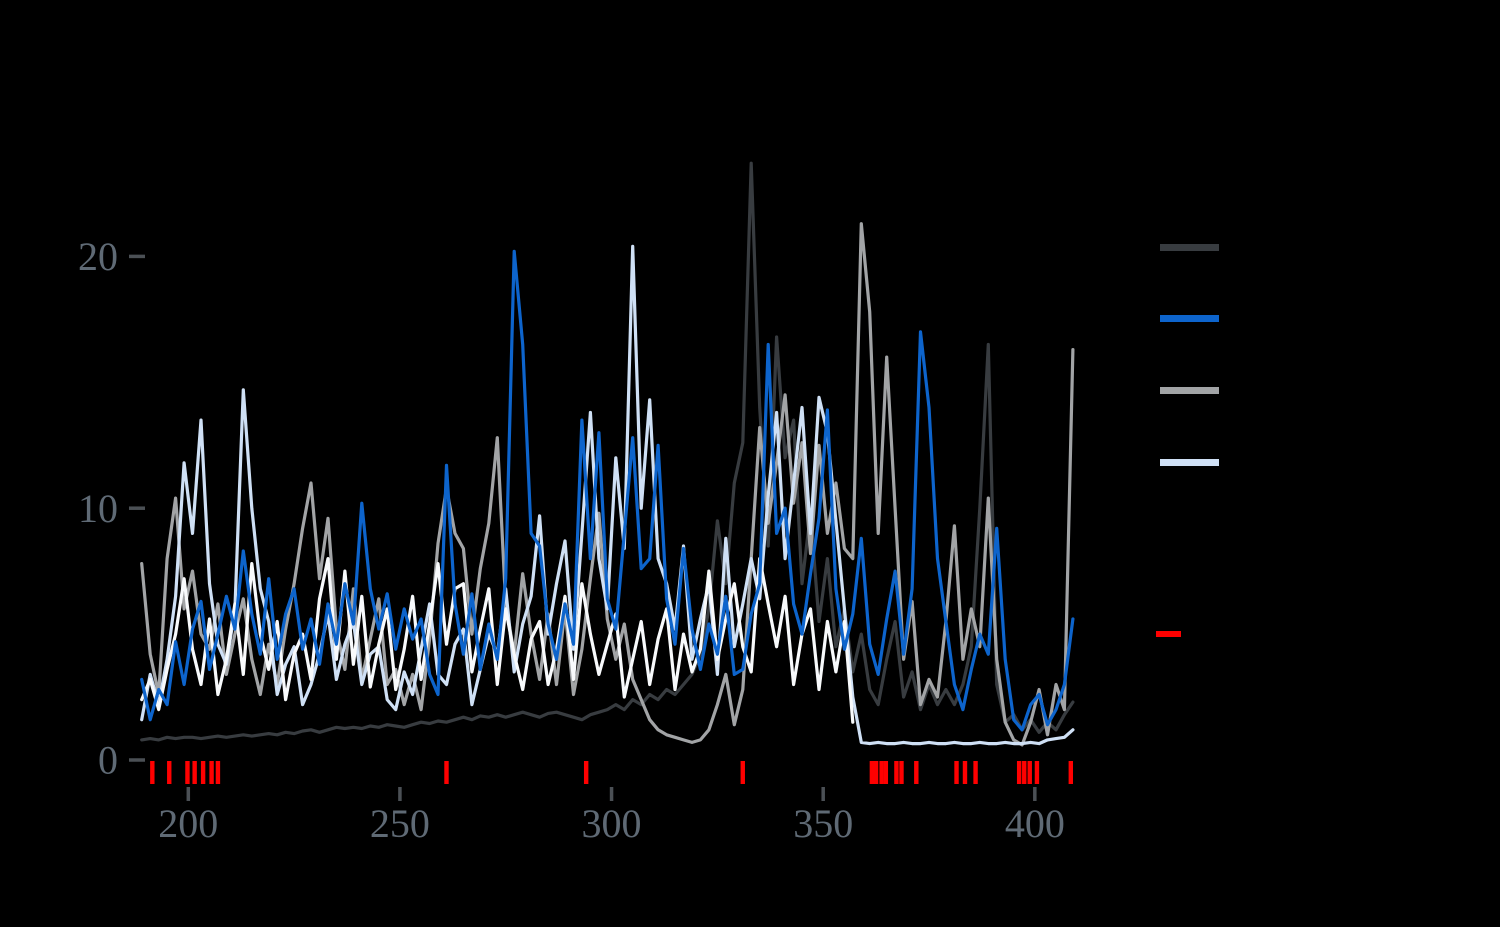 This screenshot has height=927, width=1500. What do you see at coordinates (108, 760) in the screenshot?
I see `y-axis-label: 0` at bounding box center [108, 760].